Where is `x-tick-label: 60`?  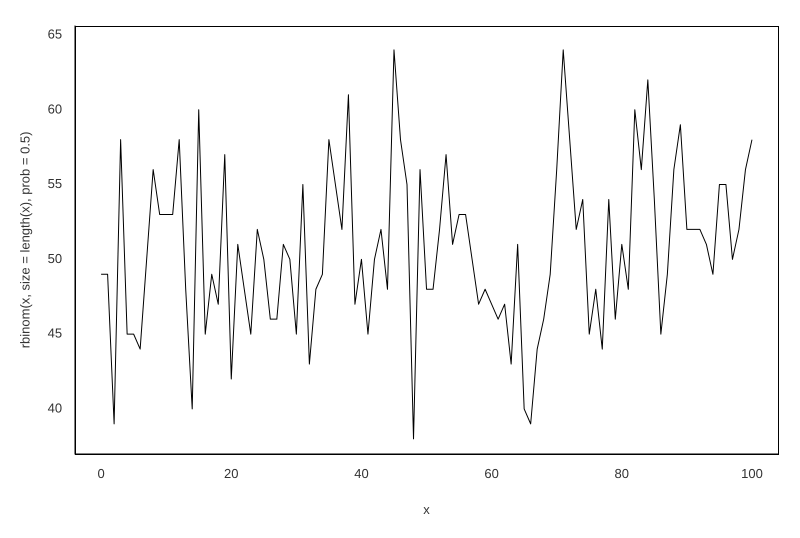 x-tick-label: 60 is located at coordinates (491, 474).